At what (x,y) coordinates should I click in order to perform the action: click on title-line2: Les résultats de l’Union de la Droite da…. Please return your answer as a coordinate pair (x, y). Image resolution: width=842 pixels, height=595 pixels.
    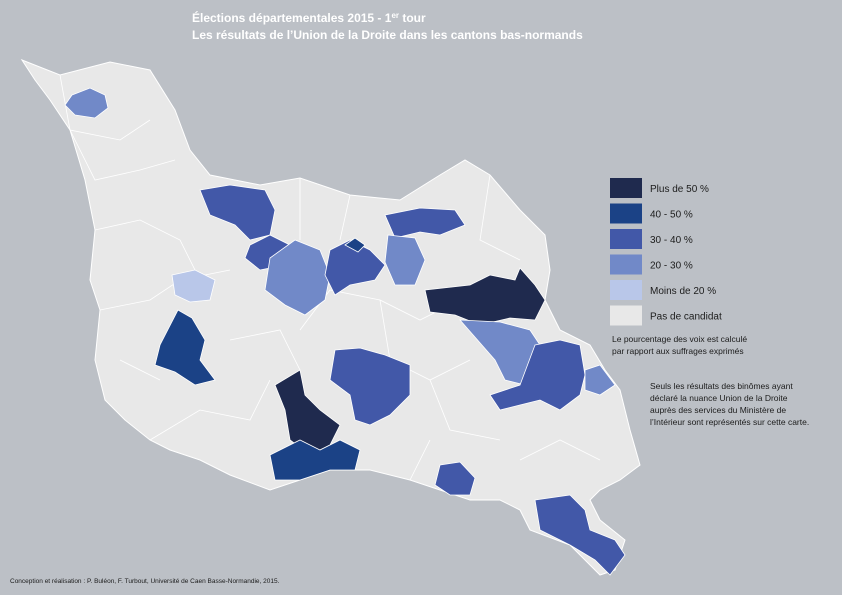
    Looking at the image, I should click on (387, 35).